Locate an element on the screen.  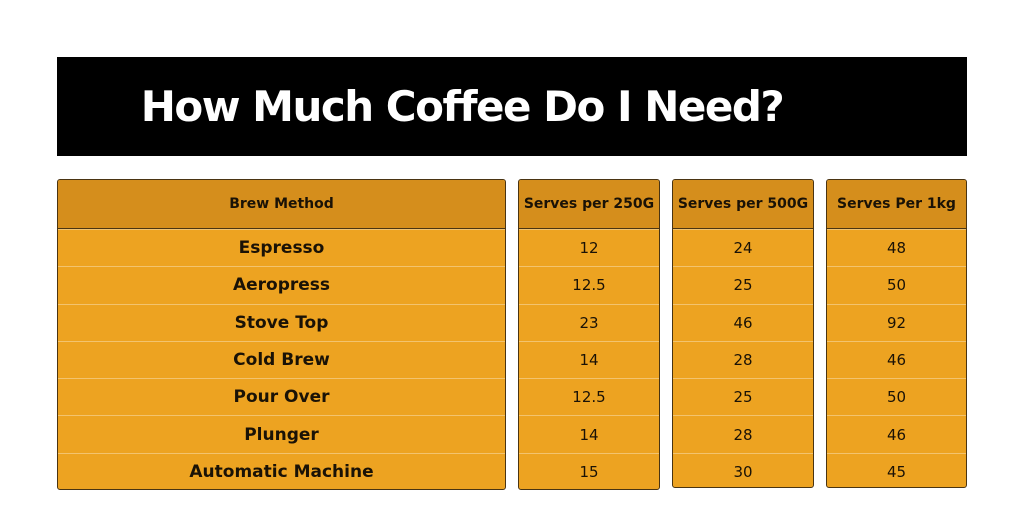
serves-250g-column: Serves per 250G 12 12.5 23 14 12.5 14 15 is located at coordinates (589, 334).